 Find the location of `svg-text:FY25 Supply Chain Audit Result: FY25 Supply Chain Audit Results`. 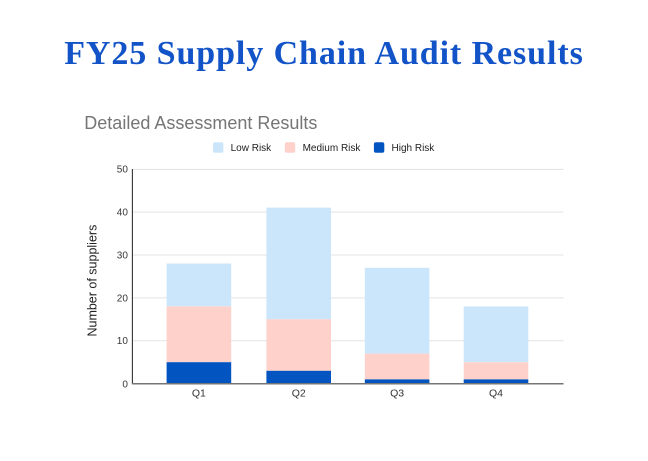

svg-text:FY25 Supply Chain Audit Result: FY25 Supply Chain Audit Results is located at coordinates (323, 53).